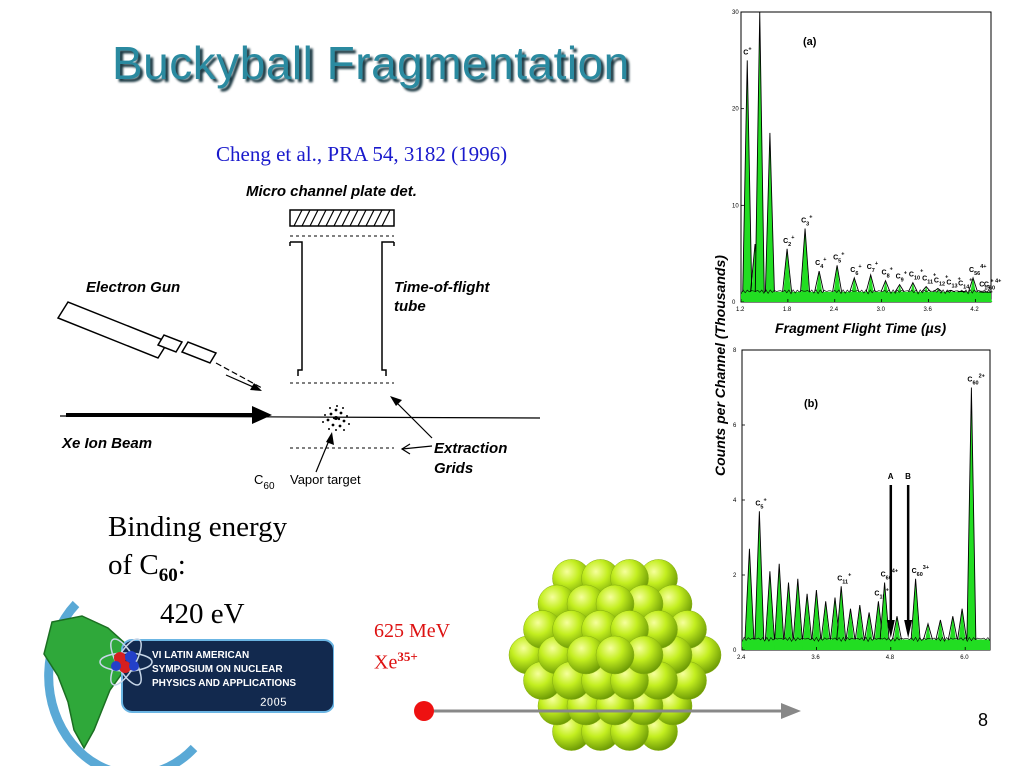 Image resolution: width=1024 pixels, height=768 pixels. What do you see at coordinates (264, 482) in the screenshot?
I see `target-c: C60` at bounding box center [264, 482].